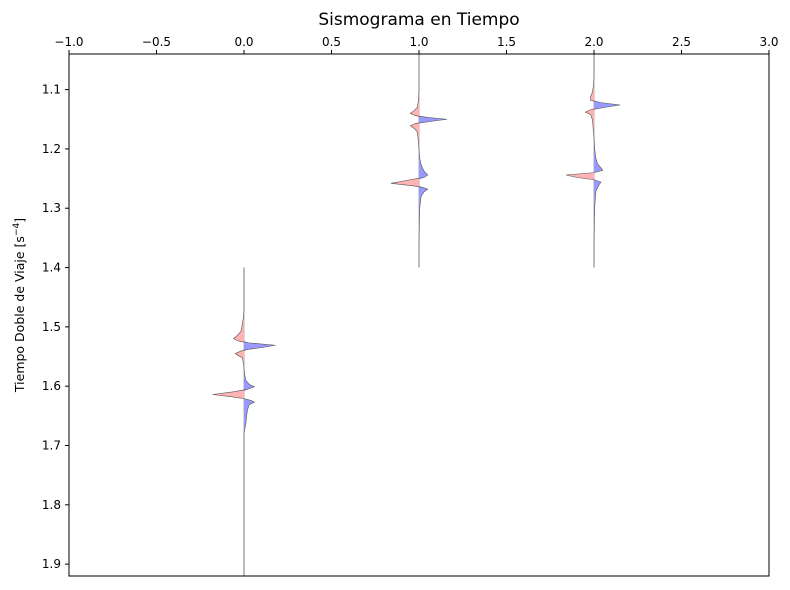 The image size is (790, 590). Describe the element at coordinates (51, 446) in the screenshot. I see `y-tick-label: 1.7` at that location.